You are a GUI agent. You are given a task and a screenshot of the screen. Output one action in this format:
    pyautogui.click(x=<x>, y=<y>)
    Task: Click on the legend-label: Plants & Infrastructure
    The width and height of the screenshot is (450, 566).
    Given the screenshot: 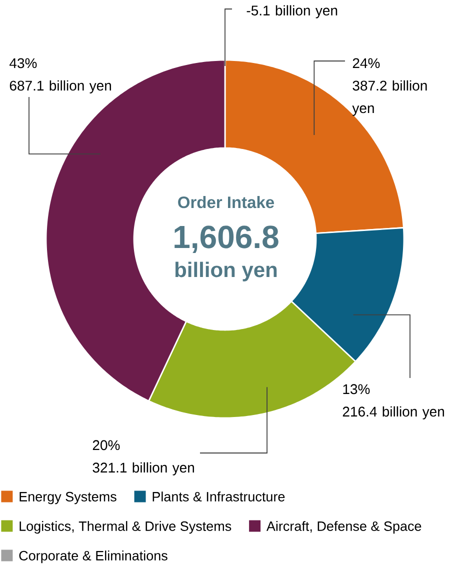 What is the action you would take?
    pyautogui.click(x=218, y=497)
    